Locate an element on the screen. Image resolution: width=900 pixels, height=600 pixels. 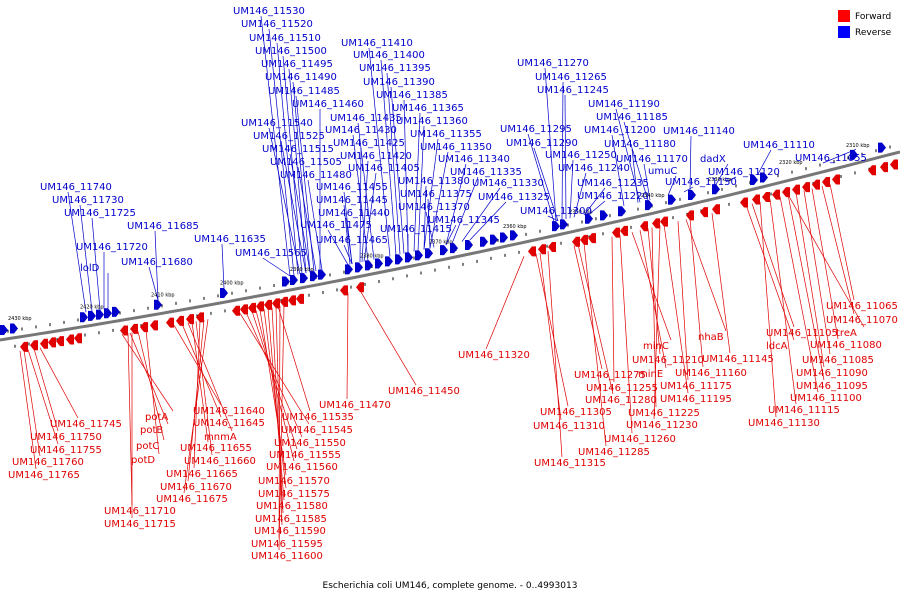
reverse-gene-label: UM146_11365 is located at coordinates (428, 108).